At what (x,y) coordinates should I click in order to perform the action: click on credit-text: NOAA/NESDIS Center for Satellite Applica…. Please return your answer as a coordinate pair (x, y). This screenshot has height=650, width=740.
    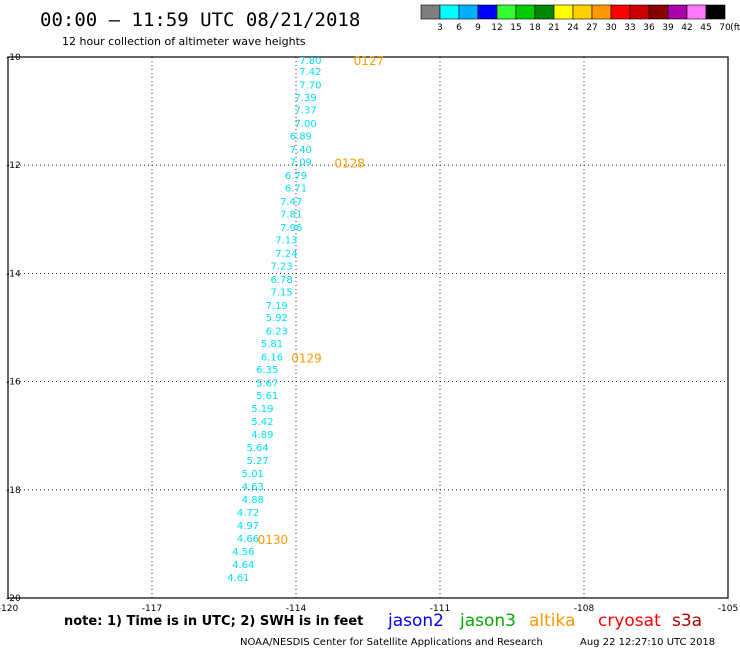
    Looking at the image, I should click on (391, 642).